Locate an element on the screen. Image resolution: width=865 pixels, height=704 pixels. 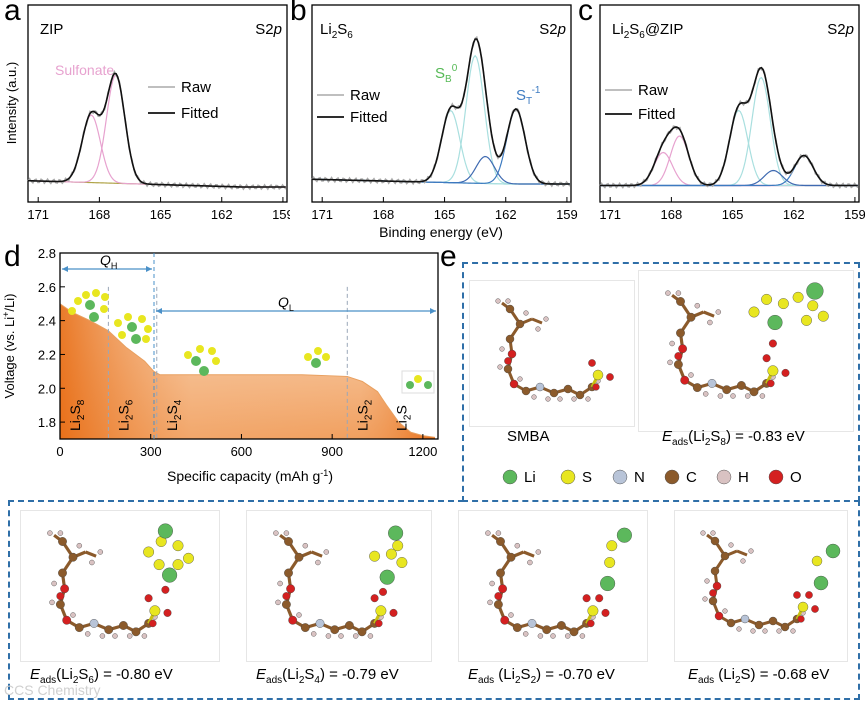
caption-li2s4: Eads(Li2S4) = -0.79 eV is located at coordinates (327, 676).